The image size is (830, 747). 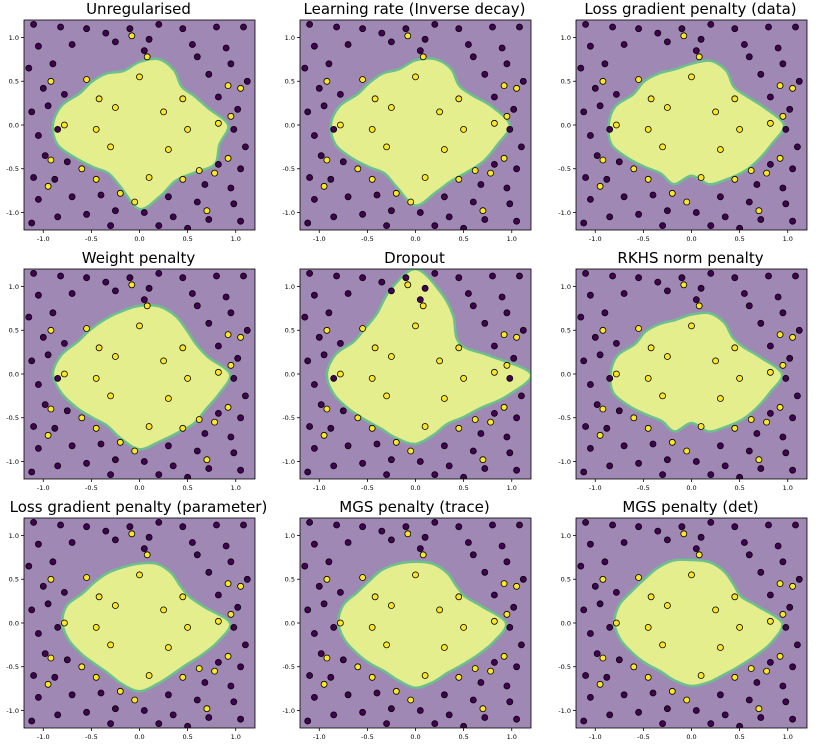 I want to click on decision-region, so click(x=420, y=132).